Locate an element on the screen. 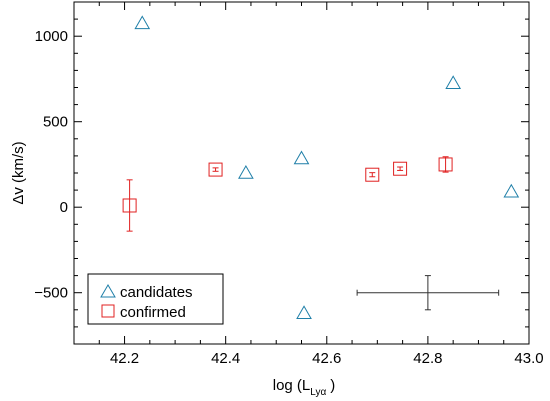  x-axis-label-subscript: Lyα is located at coordinates (318, 392).